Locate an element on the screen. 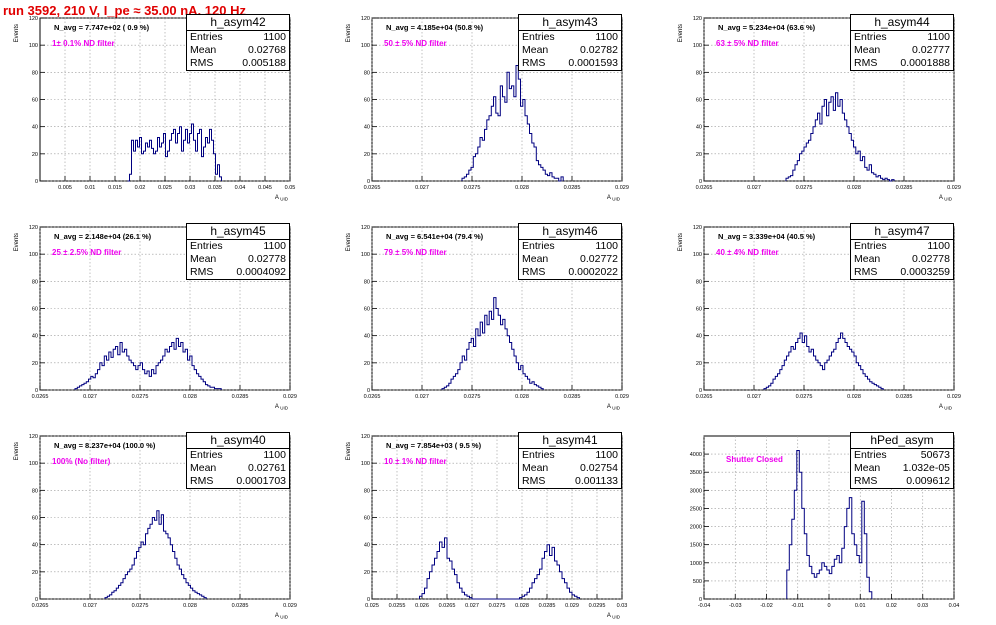  stats-value: 0.0003259 is located at coordinates (925, 272).